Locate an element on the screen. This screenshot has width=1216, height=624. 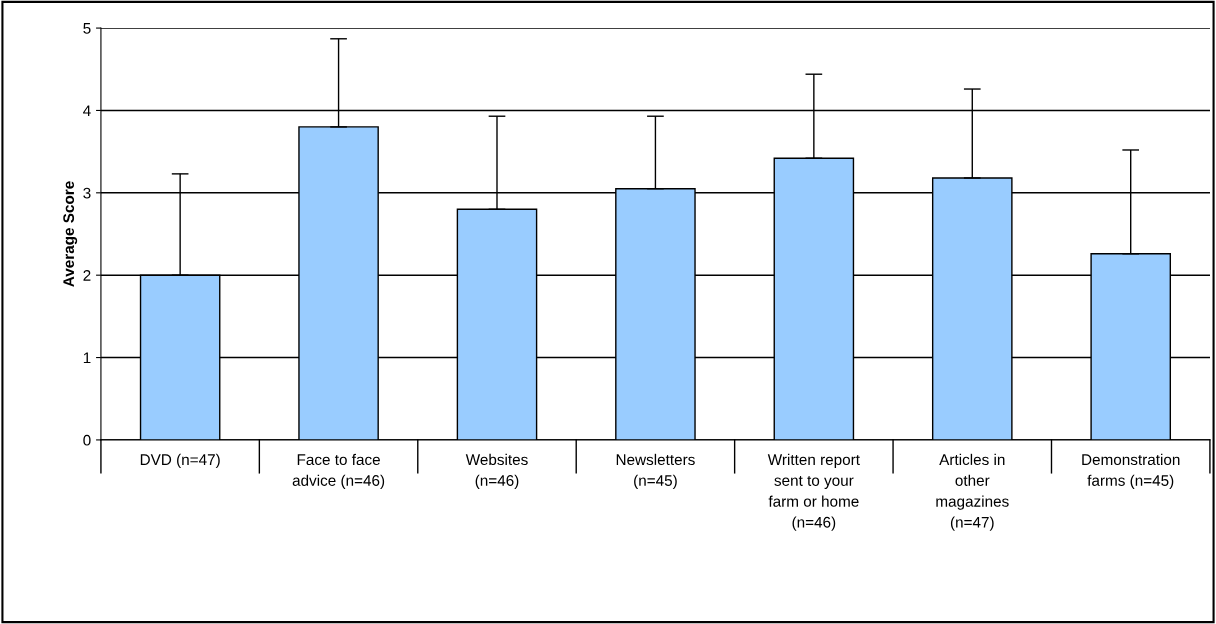
y-tick-label: 3 is located at coordinates (87, 193).